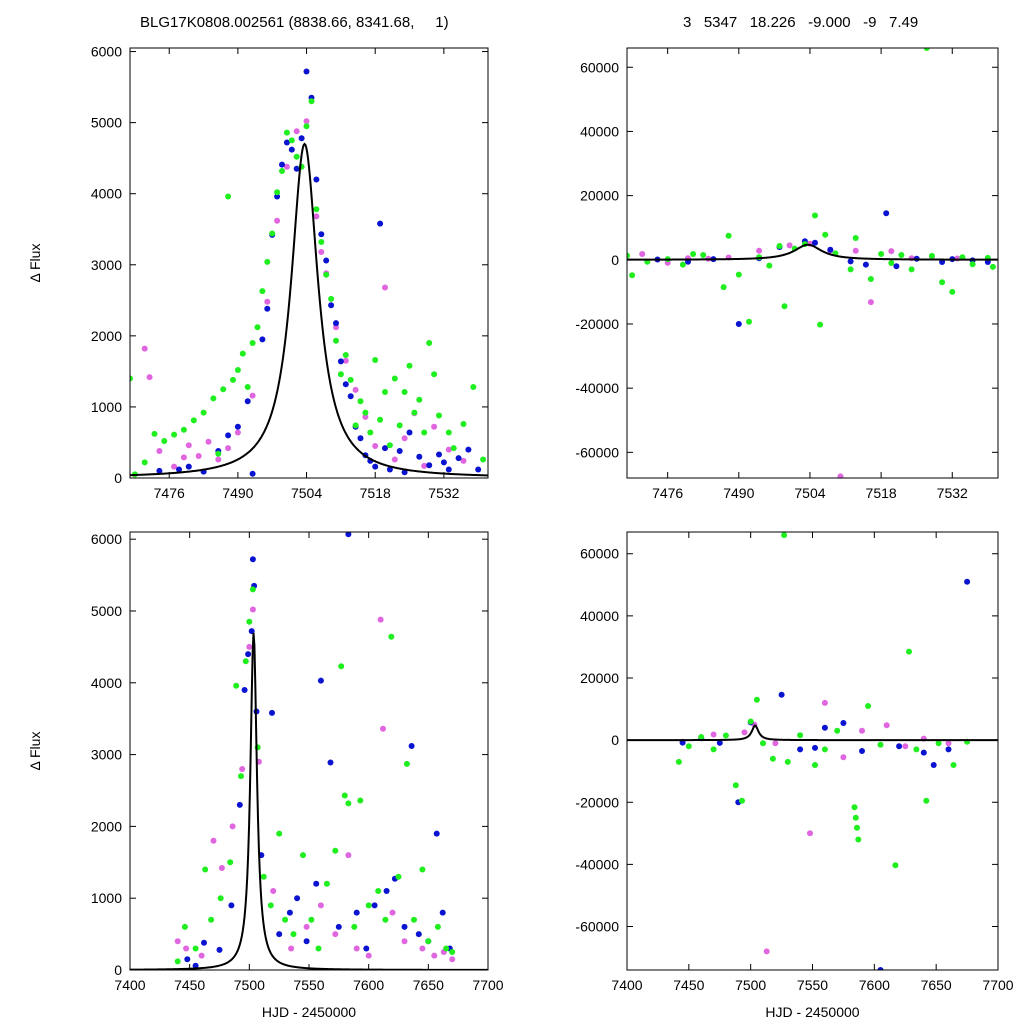  What do you see at coordinates (106, 52) in the screenshot?
I see `y-tick-label: 6000` at bounding box center [106, 52].